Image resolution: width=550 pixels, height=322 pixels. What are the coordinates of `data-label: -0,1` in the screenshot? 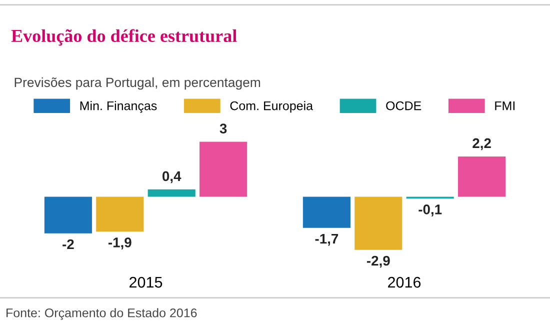 It's located at (430, 210).